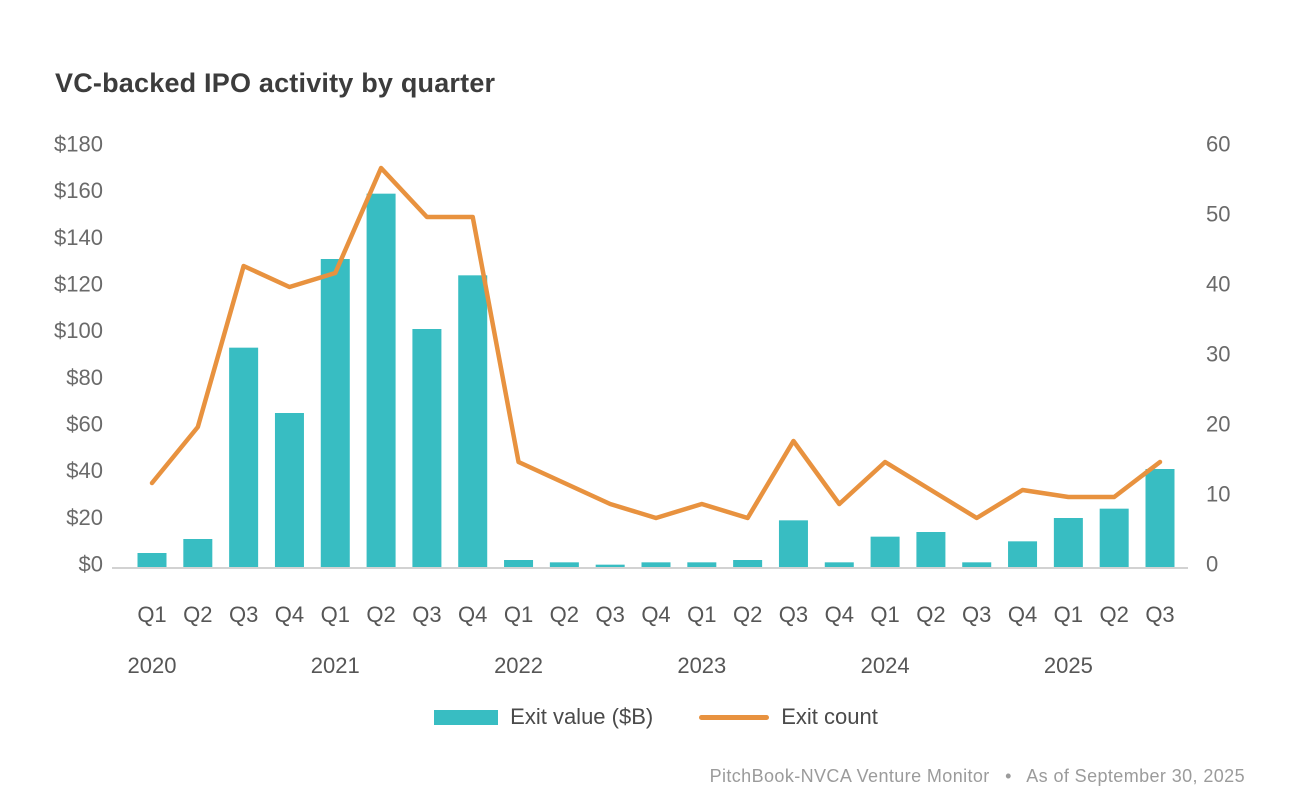 The width and height of the screenshot is (1312, 812). Describe the element at coordinates (152, 665) in the screenshot. I see `year-label-2020: 2020` at that location.